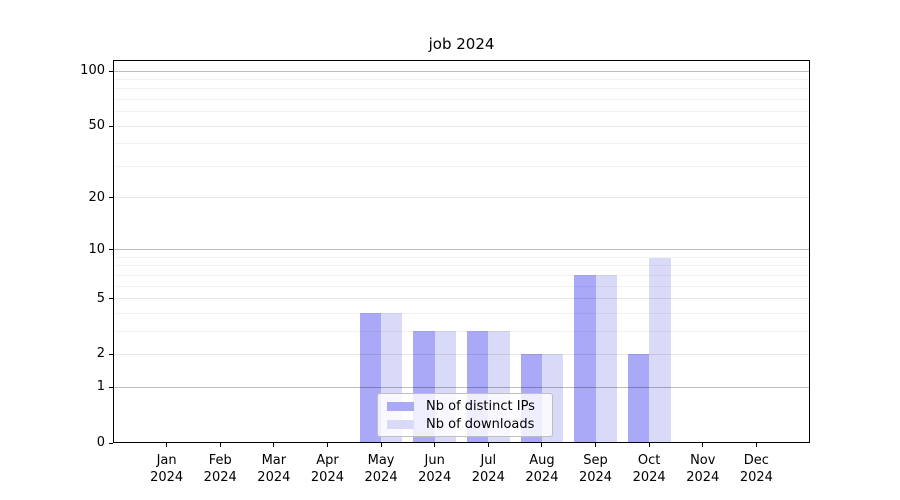 This screenshot has width=900, height=500. What do you see at coordinates (327, 460) in the screenshot?
I see `x-tick-month: Apr` at bounding box center [327, 460].